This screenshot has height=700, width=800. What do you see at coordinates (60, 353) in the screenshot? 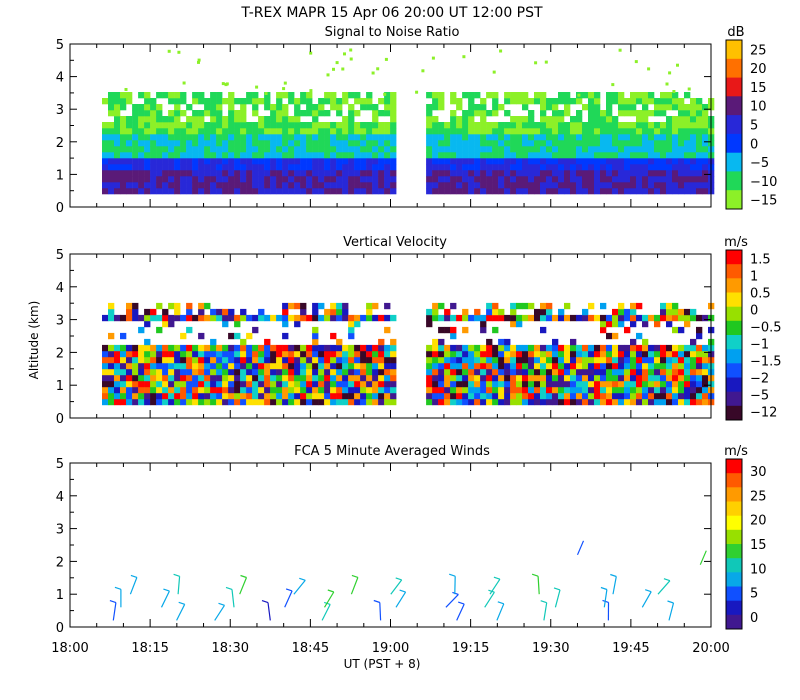
I see `y-tick-label: 2` at bounding box center [60, 353].